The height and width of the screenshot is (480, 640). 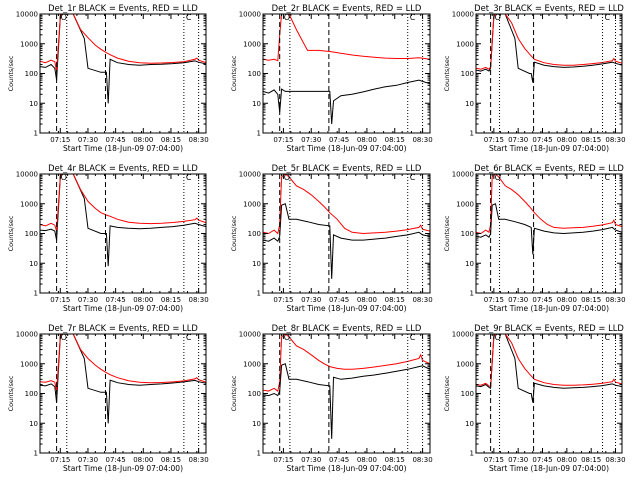 What do you see at coordinates (549, 8) in the screenshot?
I see `panel-title: Det_3r BLACK = Events, RED = LLD` at bounding box center [549, 8].